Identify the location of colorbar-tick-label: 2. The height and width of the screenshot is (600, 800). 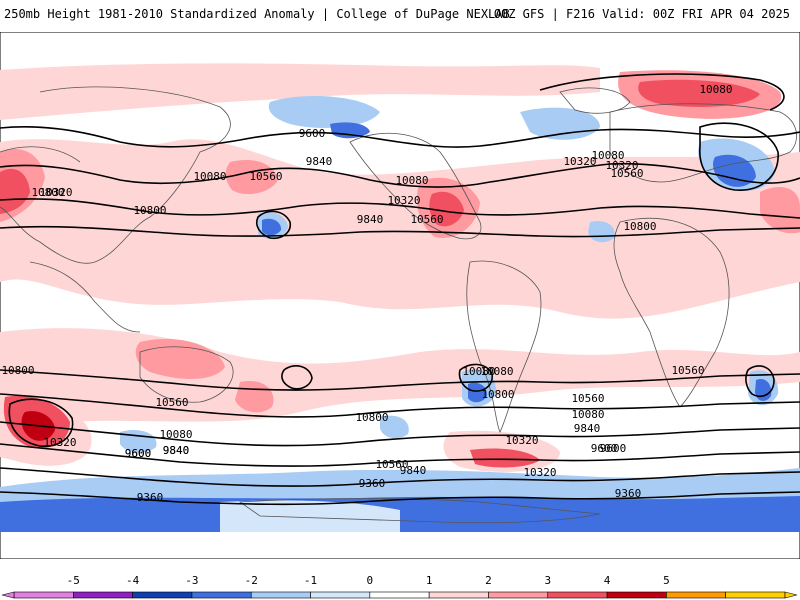
(488, 580).